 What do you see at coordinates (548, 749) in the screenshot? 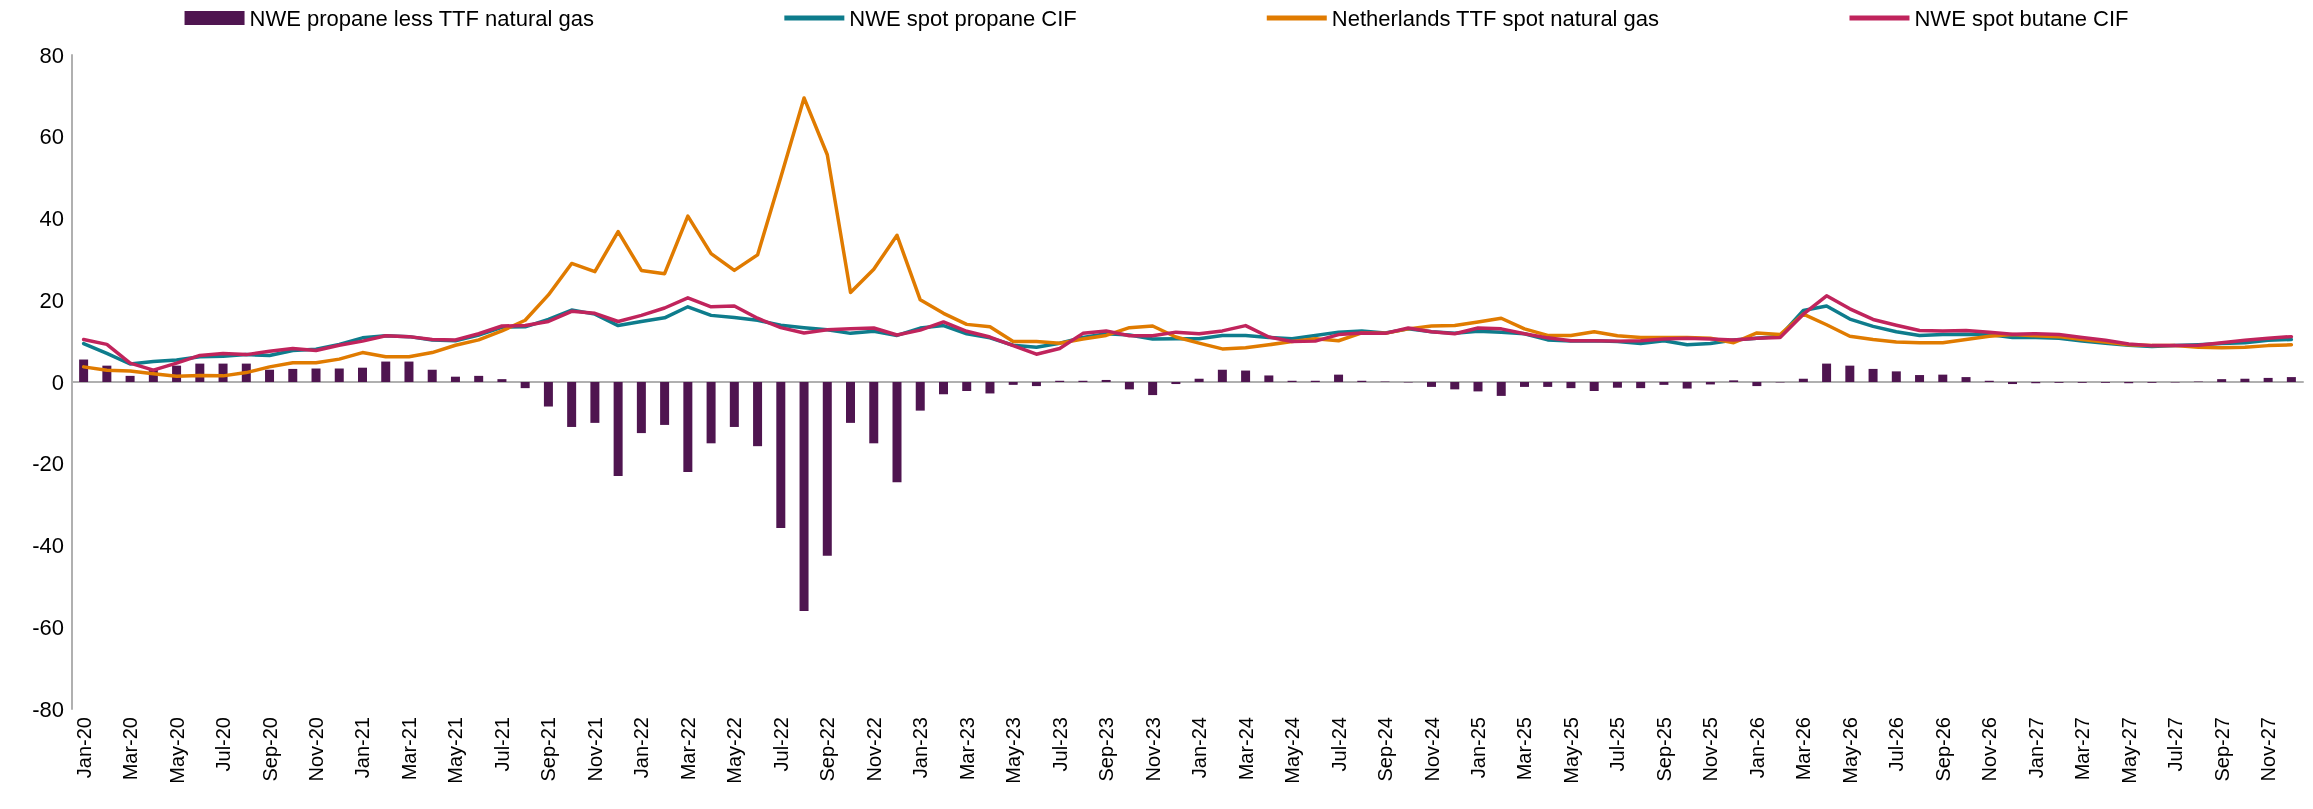
I see `x-tick-label: Sep-21` at bounding box center [548, 749].